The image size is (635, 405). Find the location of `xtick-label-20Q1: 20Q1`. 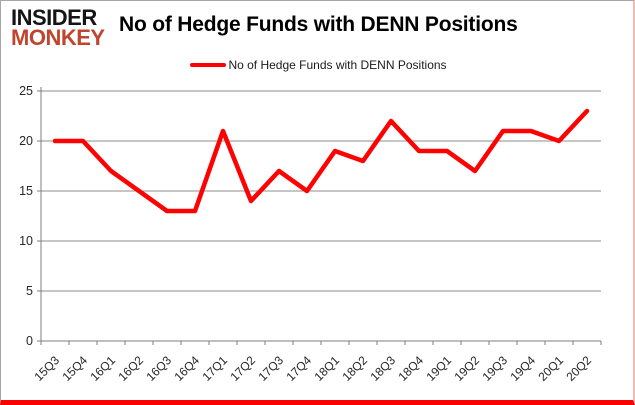

xtick-label-20Q1: 20Q1 is located at coordinates (550, 368).